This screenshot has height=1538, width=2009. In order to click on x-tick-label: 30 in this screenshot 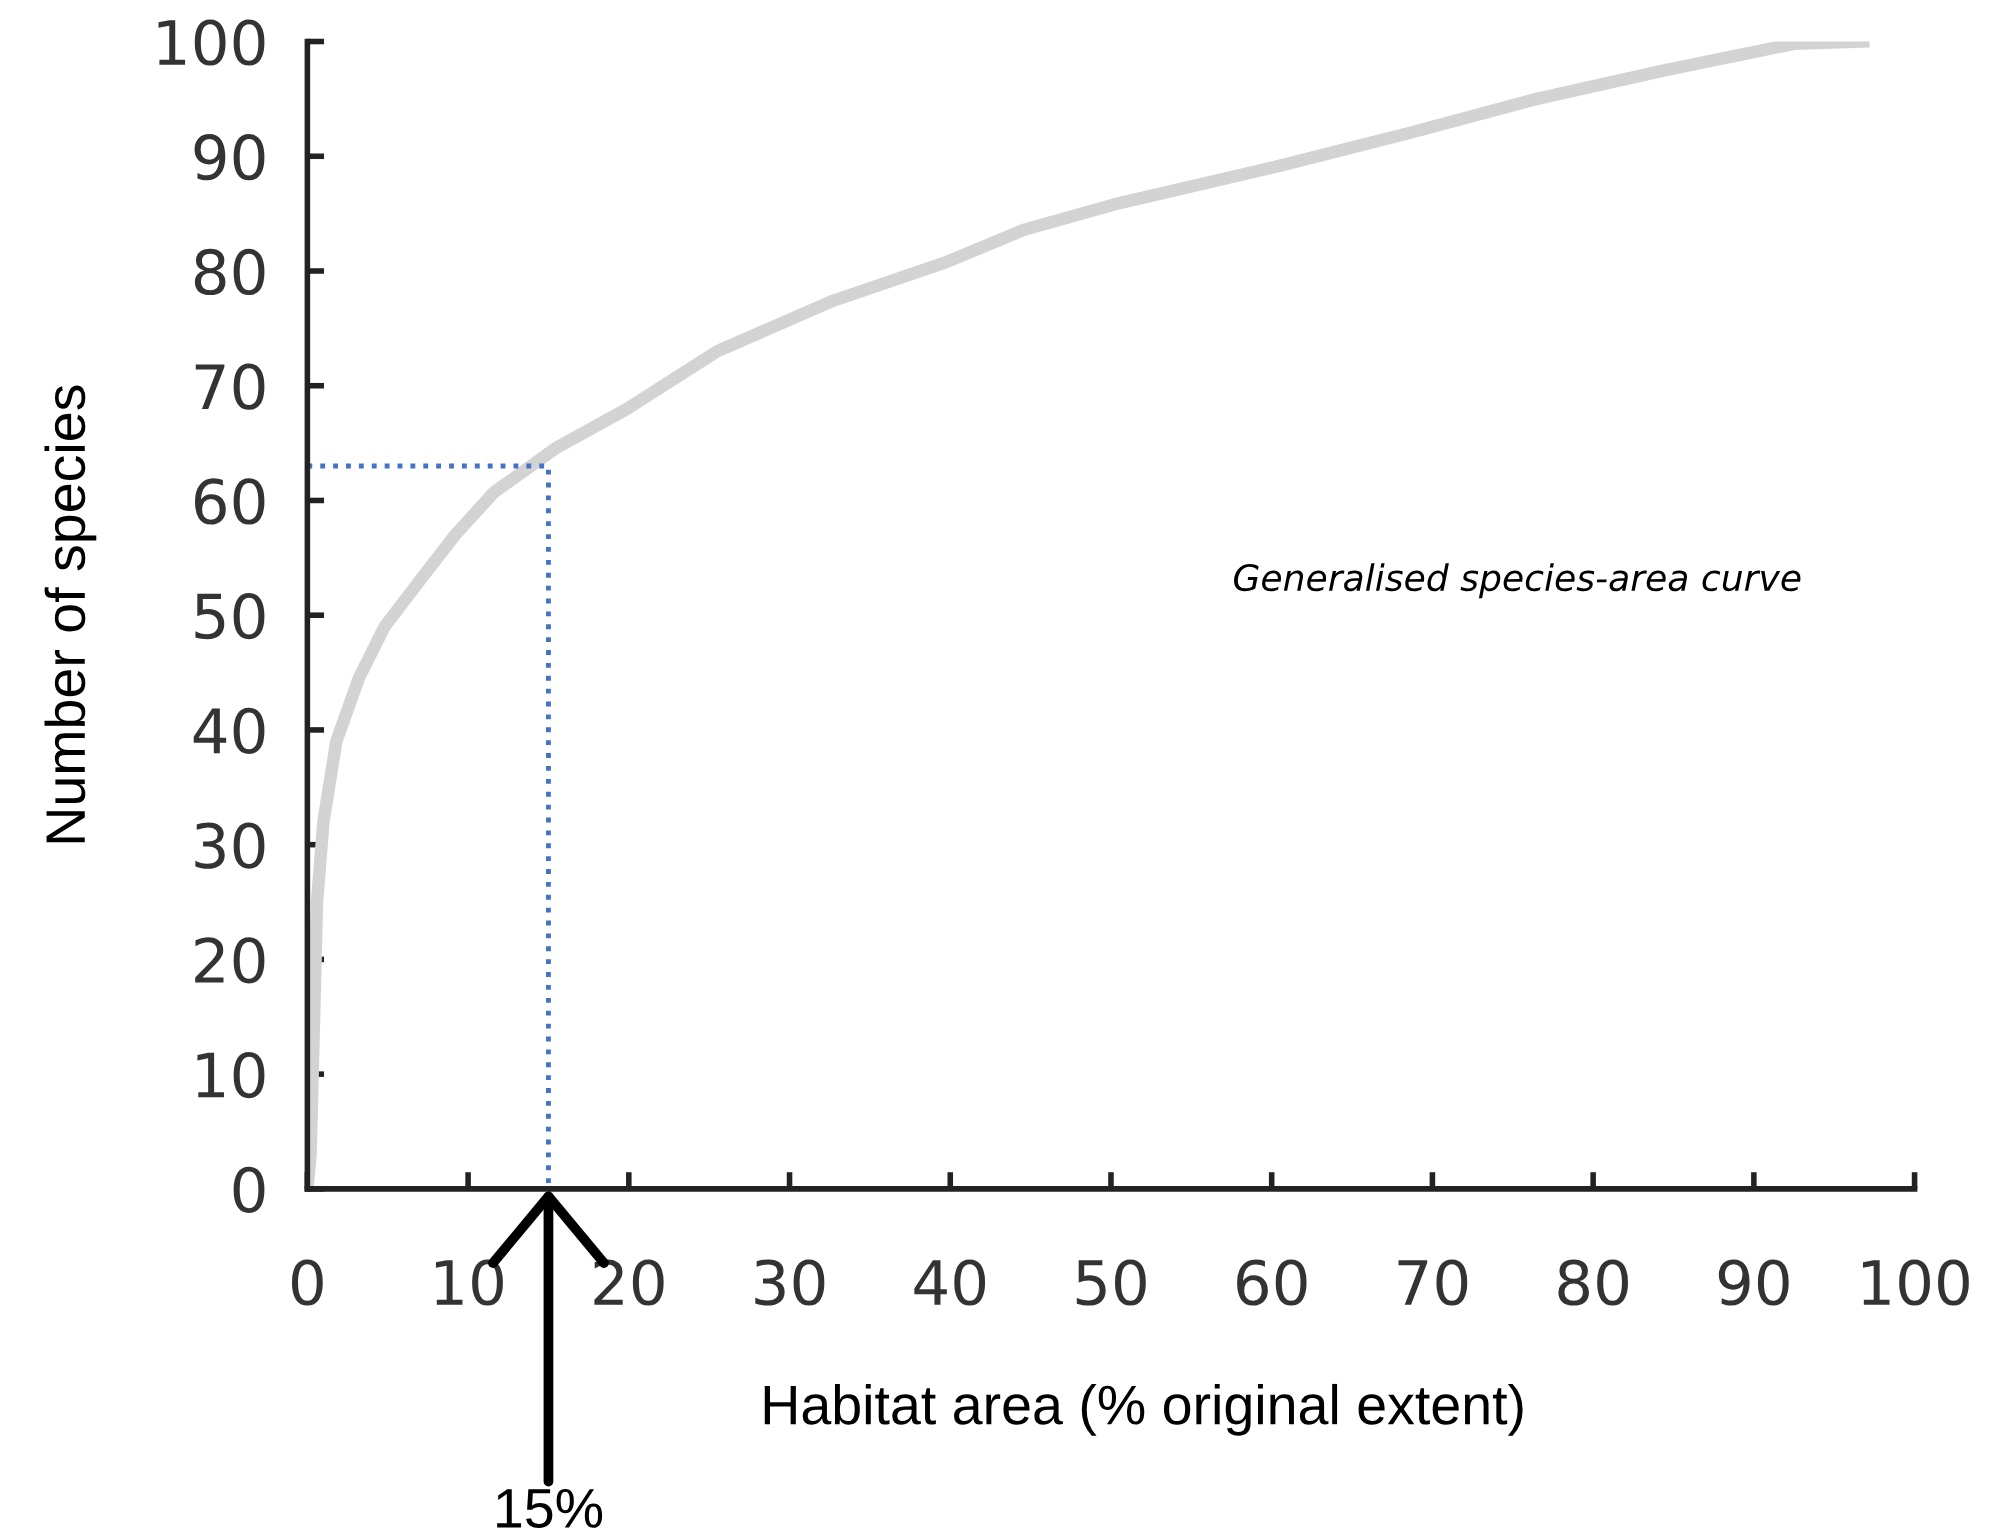, I will do `click(790, 1282)`.